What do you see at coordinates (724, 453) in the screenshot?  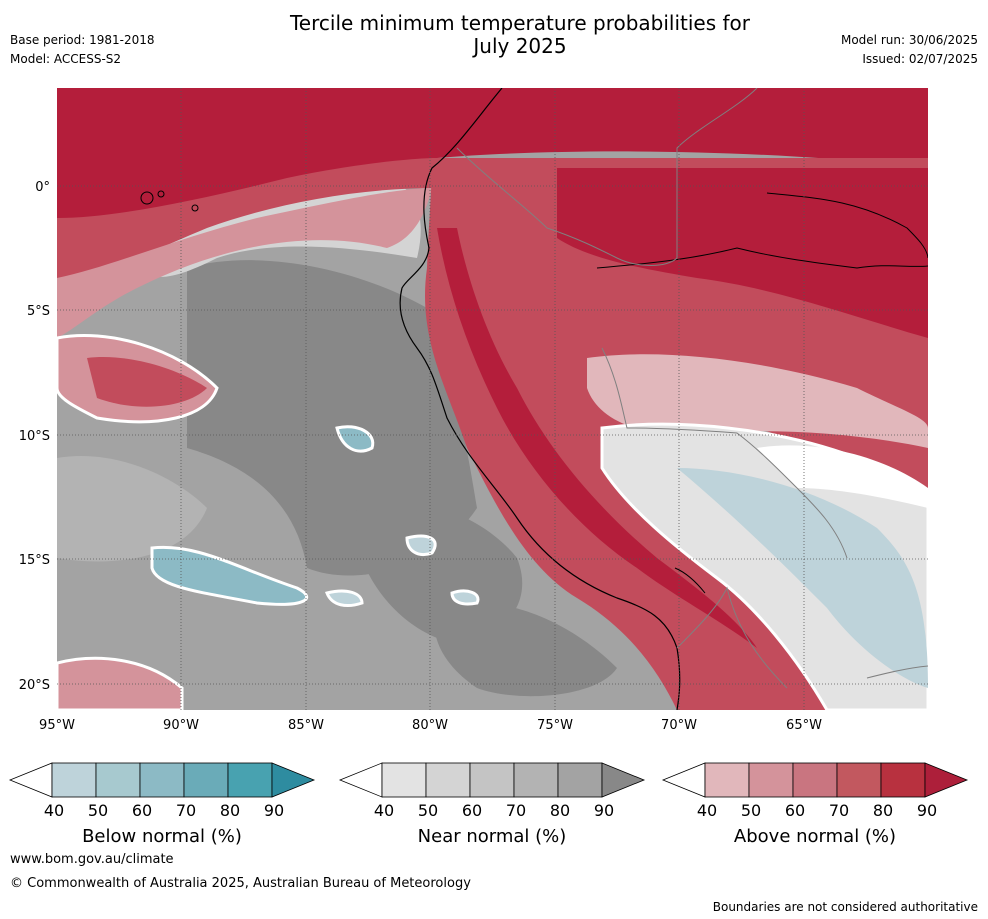 I see `border-peru-brazil-bolivia` at bounding box center [724, 453].